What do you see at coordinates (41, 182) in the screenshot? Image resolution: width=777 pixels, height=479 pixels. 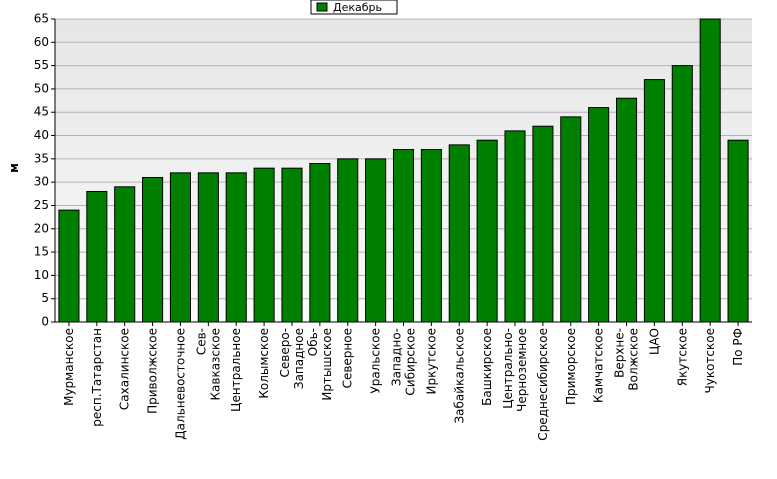 I see `y-tick-label: 30` at bounding box center [41, 182].